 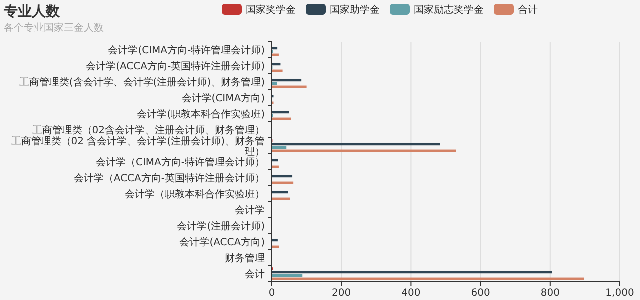 What do you see at coordinates (528, 10) in the screenshot?
I see `legend-label: 合计` at bounding box center [528, 10].